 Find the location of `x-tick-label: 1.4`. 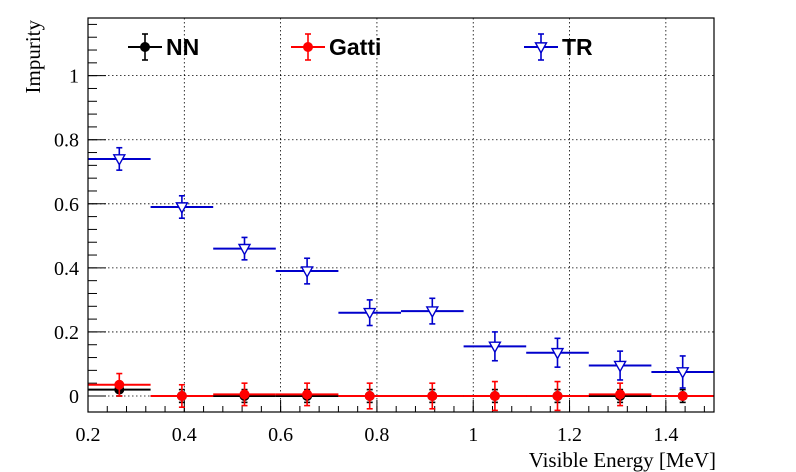

x-tick-label: 1.4 is located at coordinates (665, 435).